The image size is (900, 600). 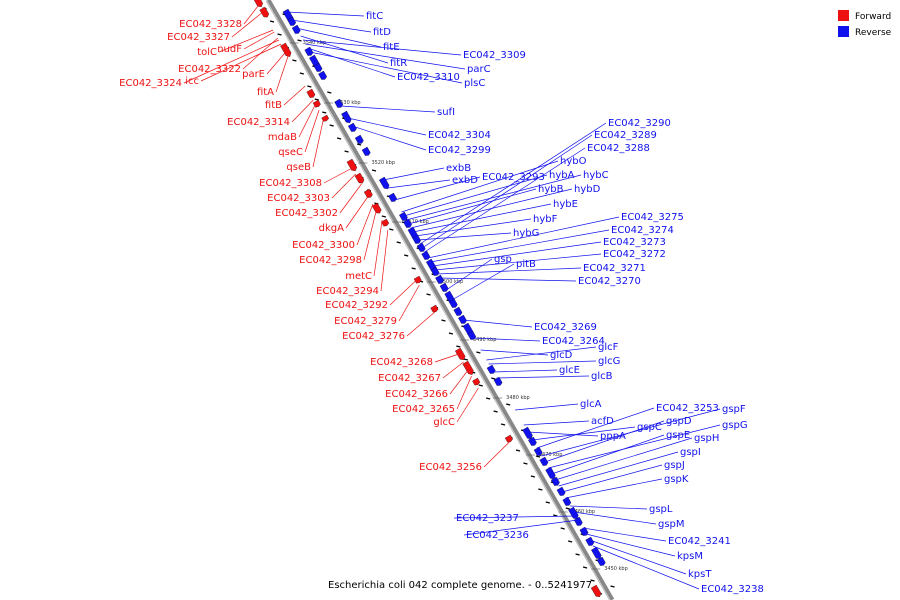 What do you see at coordinates (444, 422) in the screenshot?
I see `forward-gene-label: glcC` at bounding box center [444, 422].